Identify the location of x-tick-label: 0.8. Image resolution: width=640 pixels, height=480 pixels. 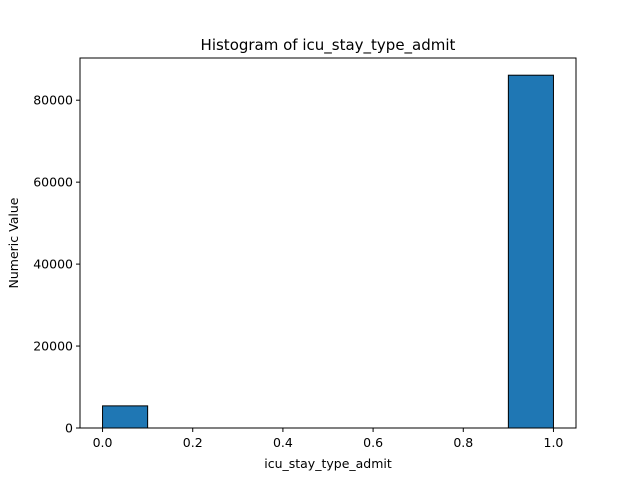
(463, 442).